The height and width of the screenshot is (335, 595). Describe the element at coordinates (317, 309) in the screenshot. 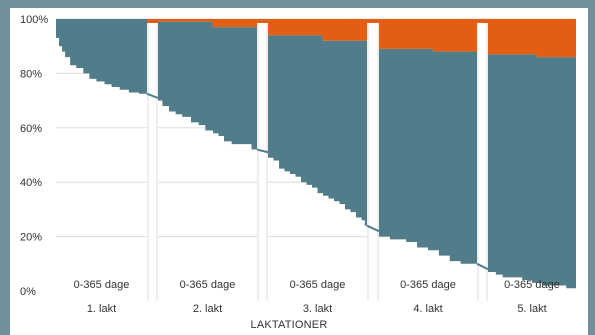

I see `x-tick-label: 3. lakt` at that location.